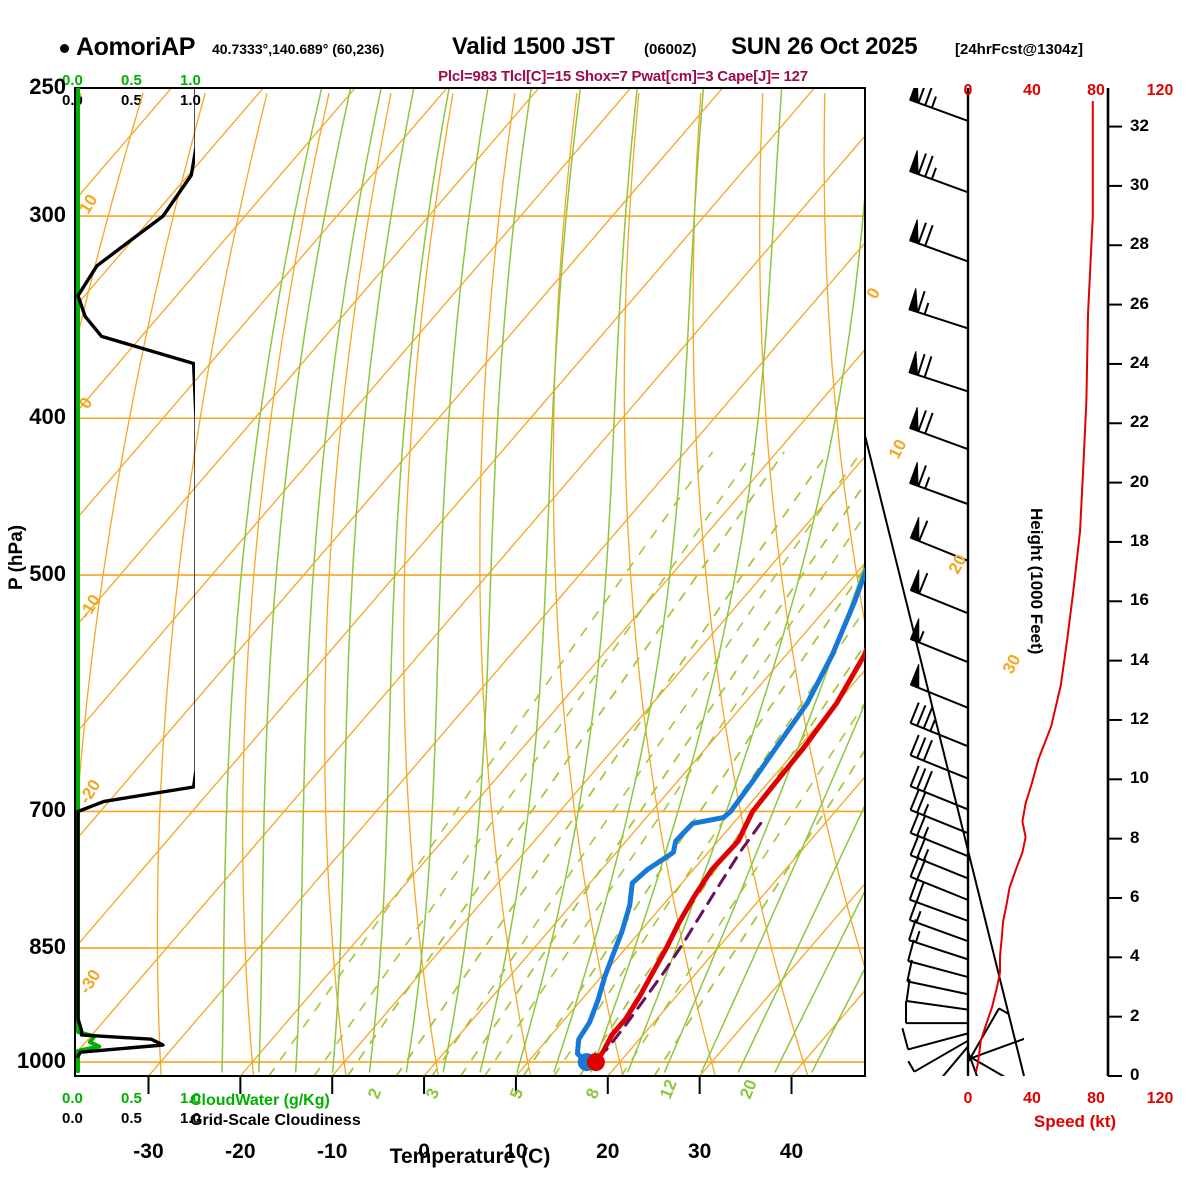 This screenshot has height=1200, width=1200. I want to click on height-tick-22: 22, so click(1139, 422).